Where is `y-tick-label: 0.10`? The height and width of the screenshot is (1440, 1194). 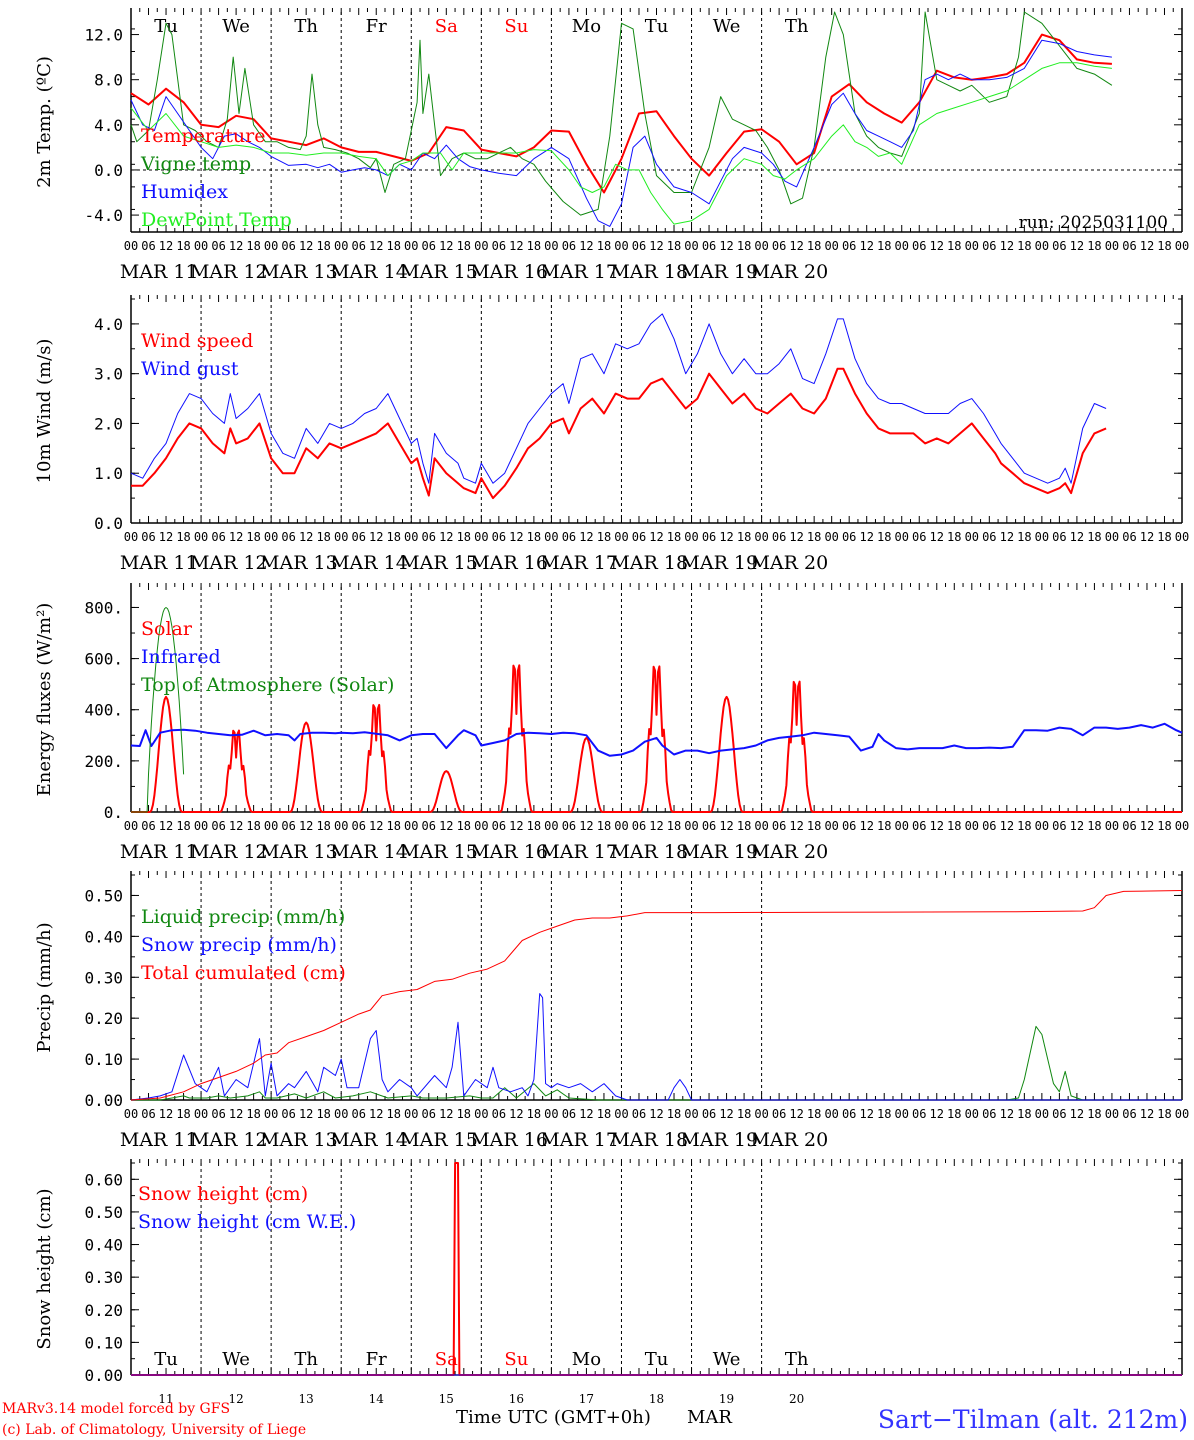 y-tick-label: 0.10 is located at coordinates (103, 1342).